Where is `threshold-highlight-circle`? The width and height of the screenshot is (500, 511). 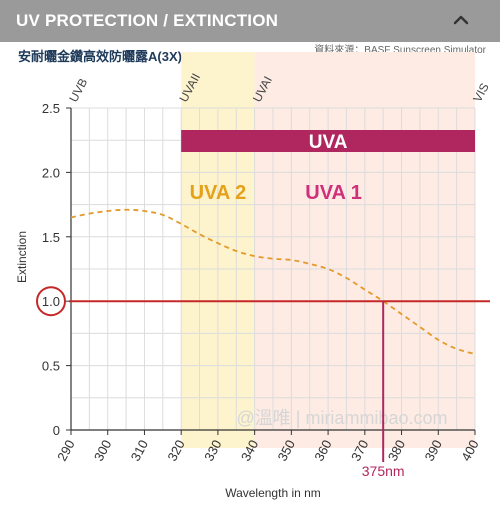
threshold-highlight-circle is located at coordinates (51, 301).